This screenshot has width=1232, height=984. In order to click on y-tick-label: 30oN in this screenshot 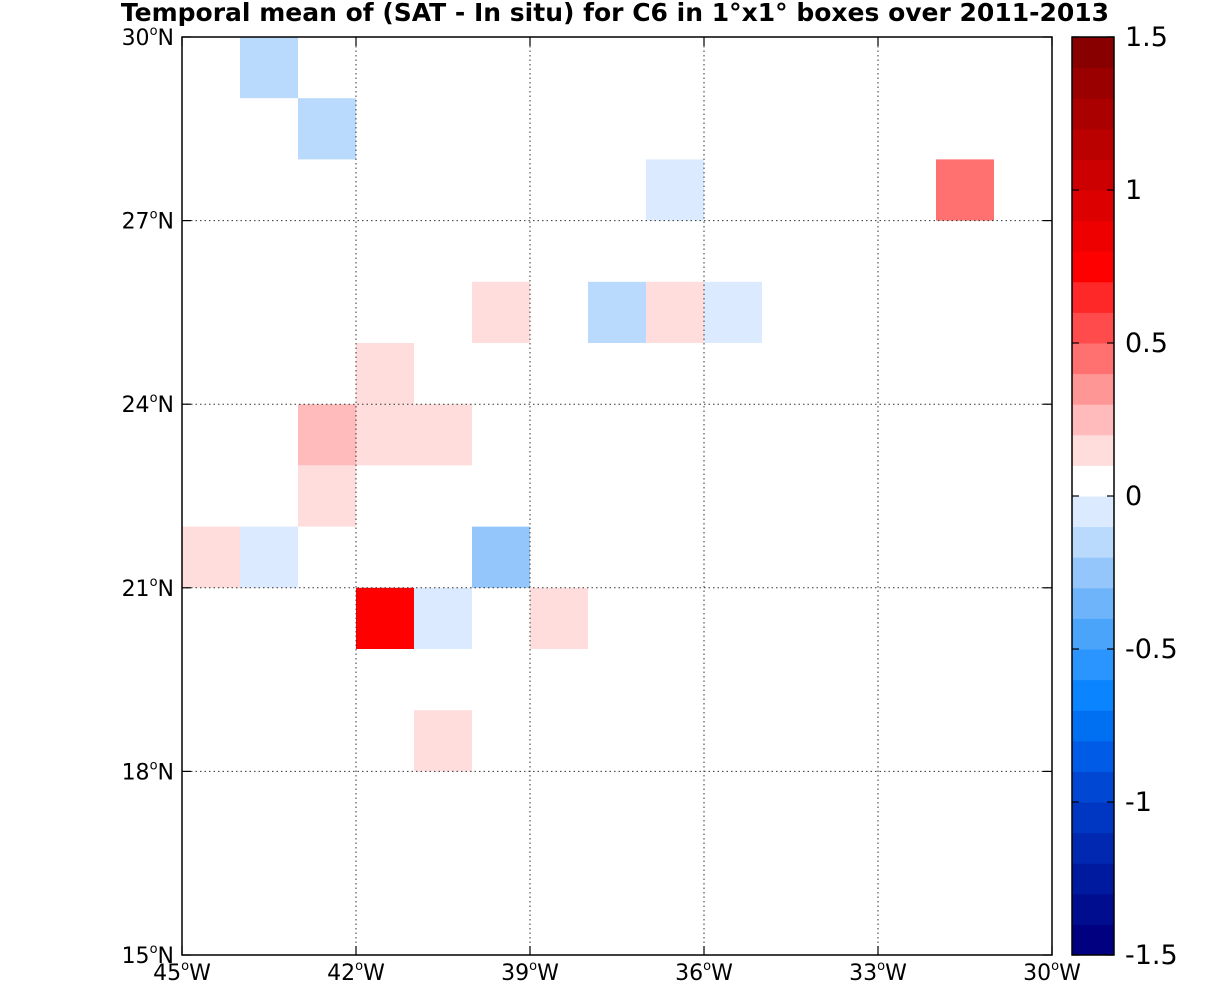, I will do `click(148, 37)`.